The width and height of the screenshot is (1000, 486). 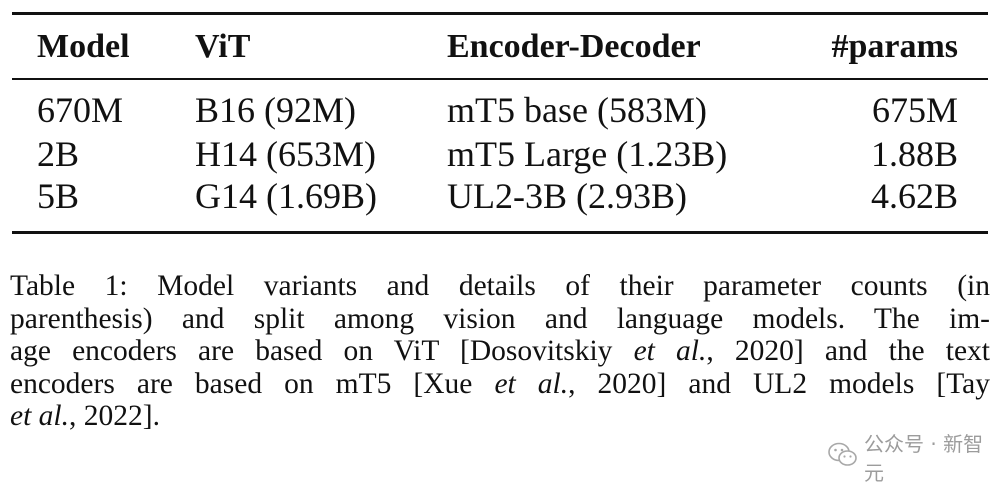 What do you see at coordinates (286, 196) in the screenshot?
I see `cell-vit: G14 (1.69B)` at bounding box center [286, 196].